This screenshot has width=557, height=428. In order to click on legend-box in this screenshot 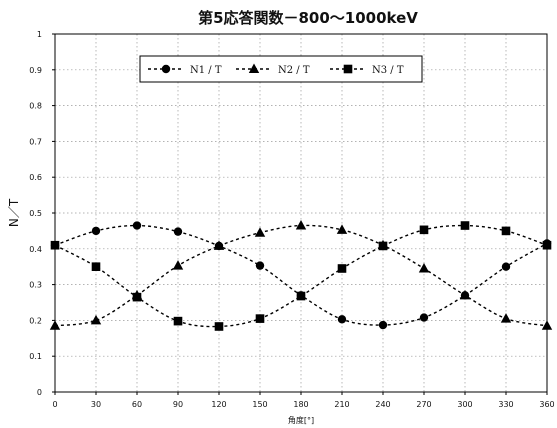, I will do `click(281, 69)`.